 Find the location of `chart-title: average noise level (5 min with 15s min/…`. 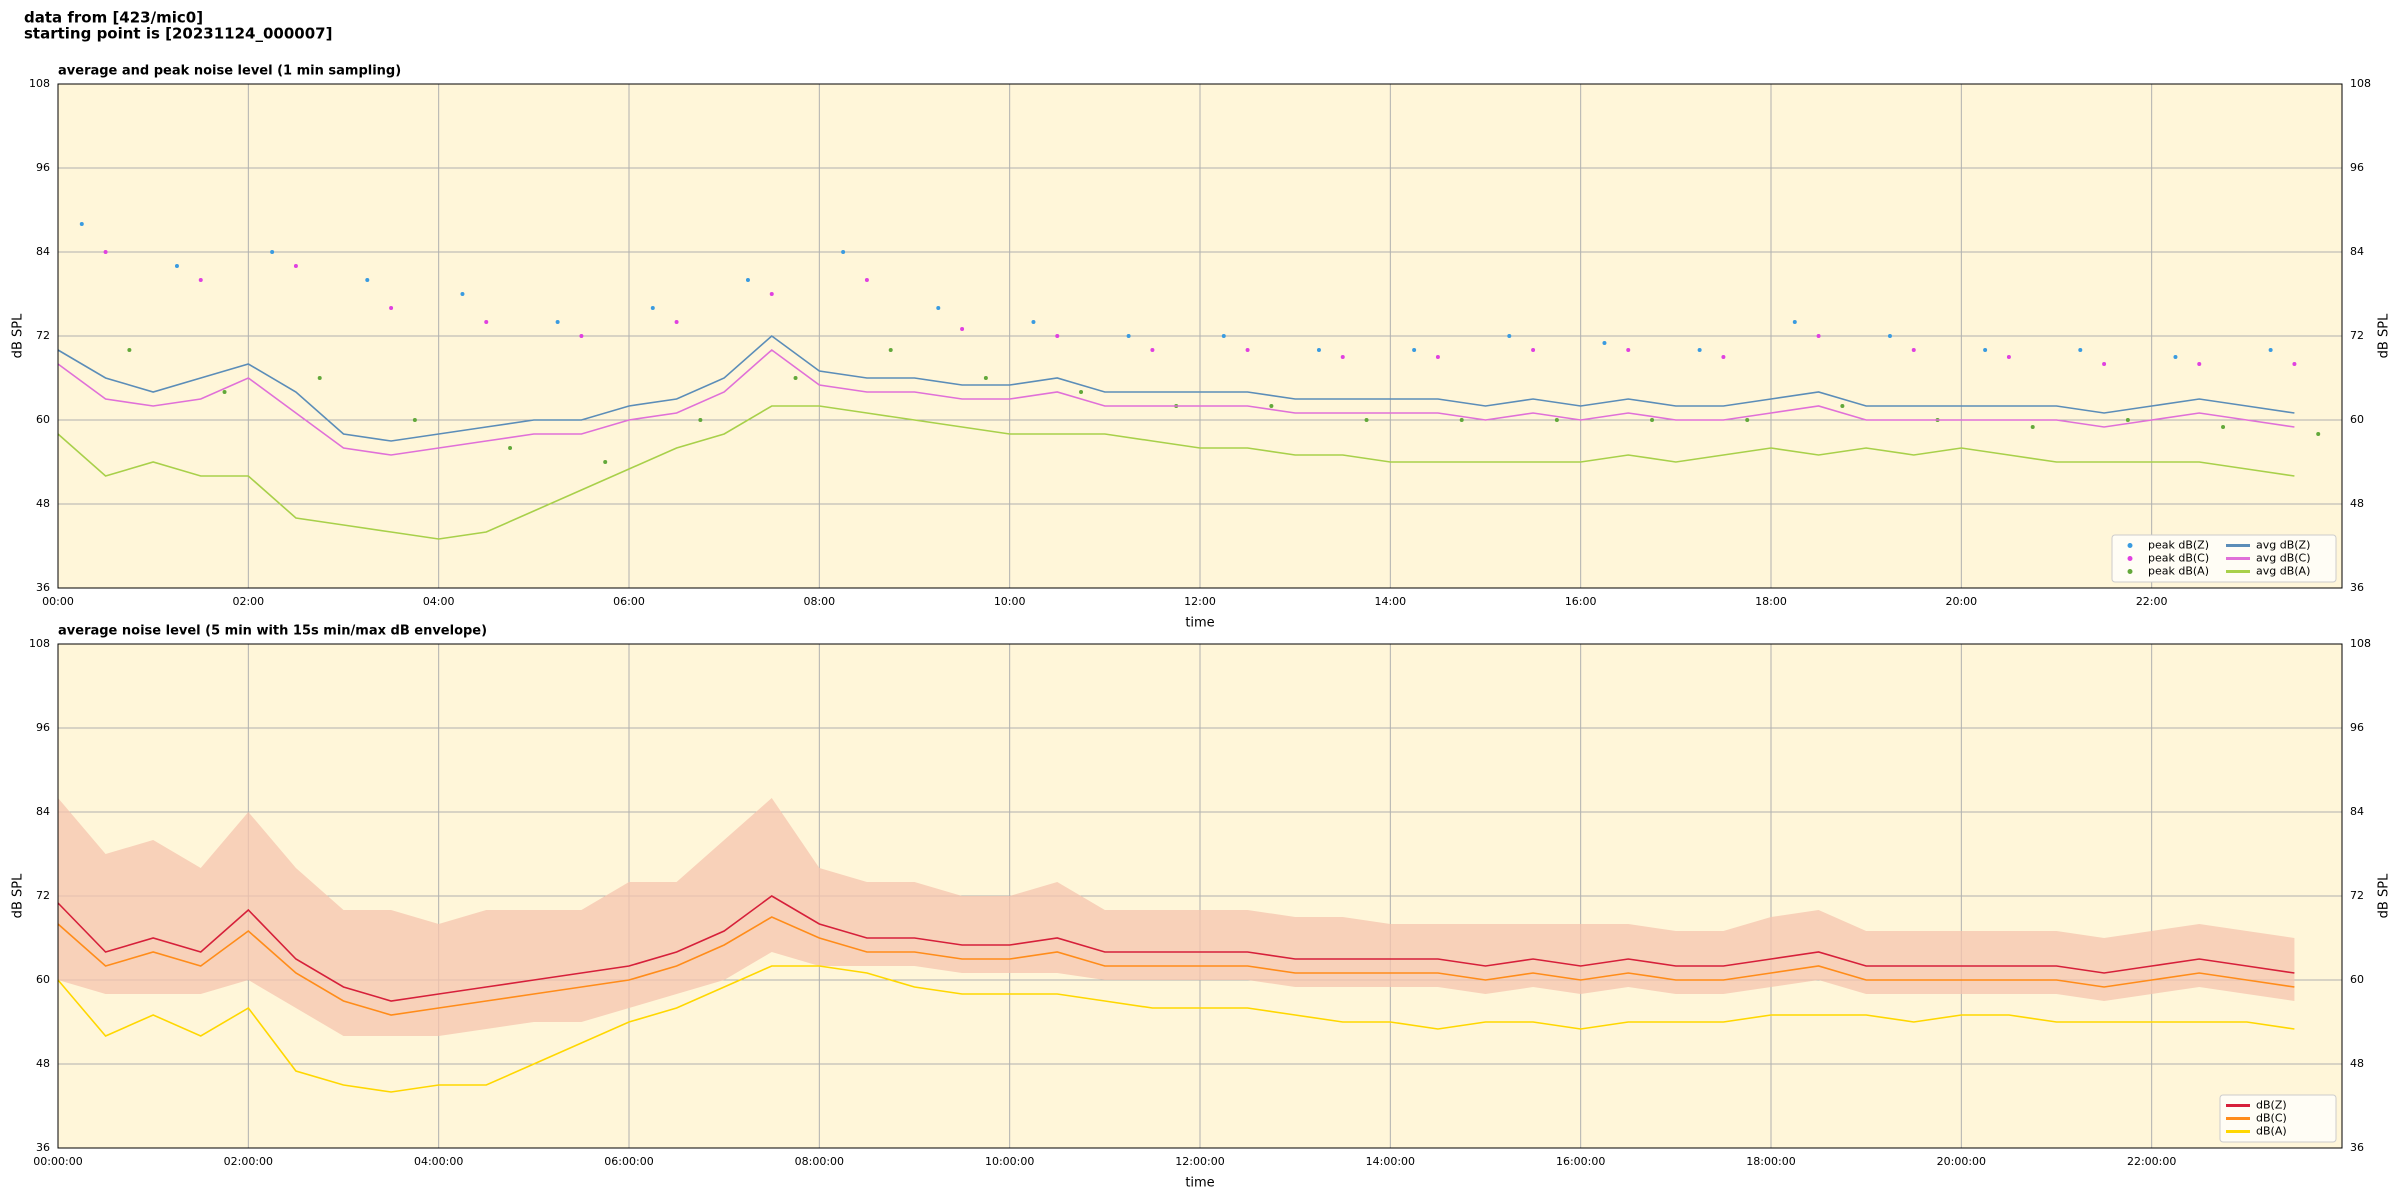

chart-title: average noise level (5 min with 15s min/… is located at coordinates (272, 631).